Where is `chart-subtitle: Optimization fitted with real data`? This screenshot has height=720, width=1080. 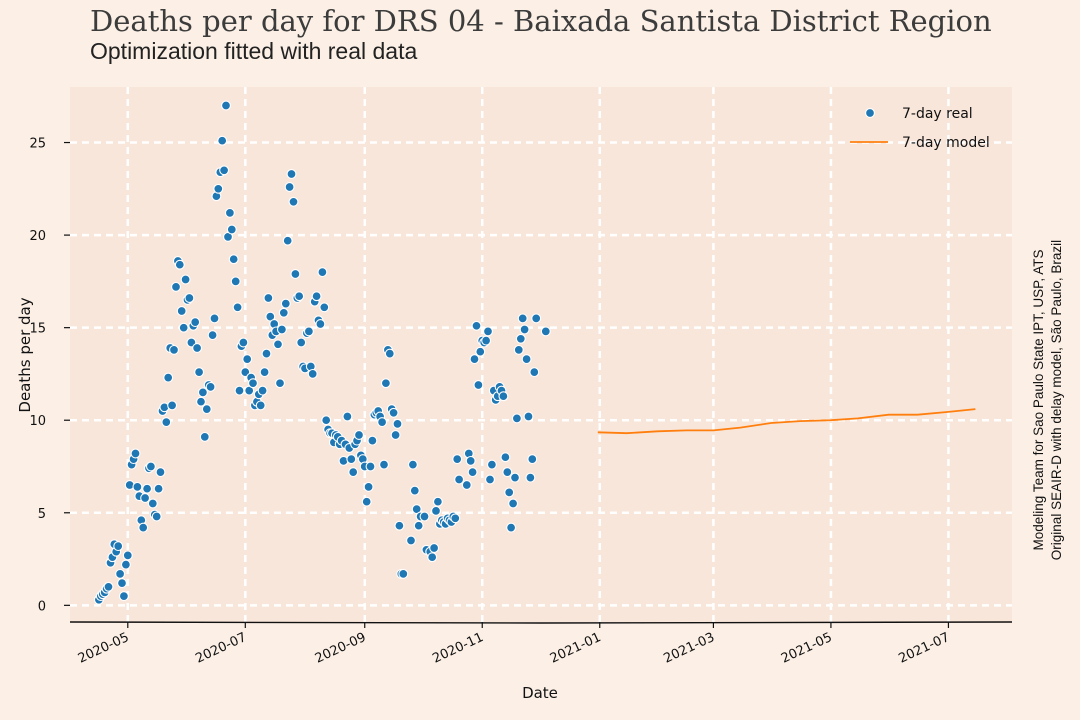
chart-subtitle: Optimization fitted with real data is located at coordinates (254, 51).